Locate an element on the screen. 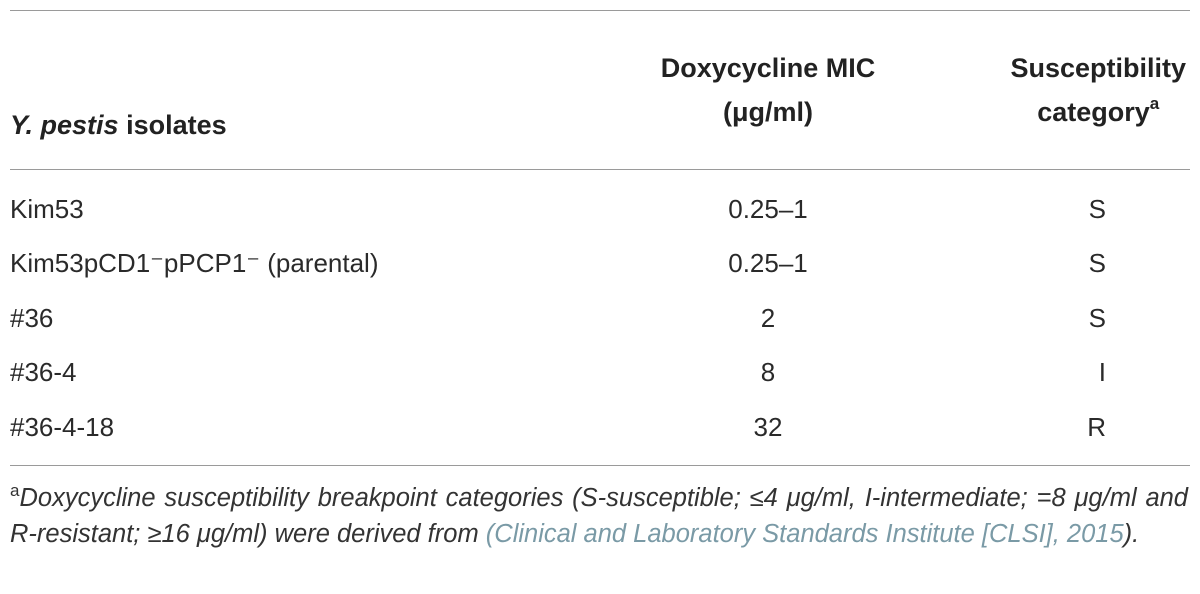 Image resolution: width=1200 pixels, height=594 pixels. header-category: Susceptibility categorya is located at coordinates (1085, 90).